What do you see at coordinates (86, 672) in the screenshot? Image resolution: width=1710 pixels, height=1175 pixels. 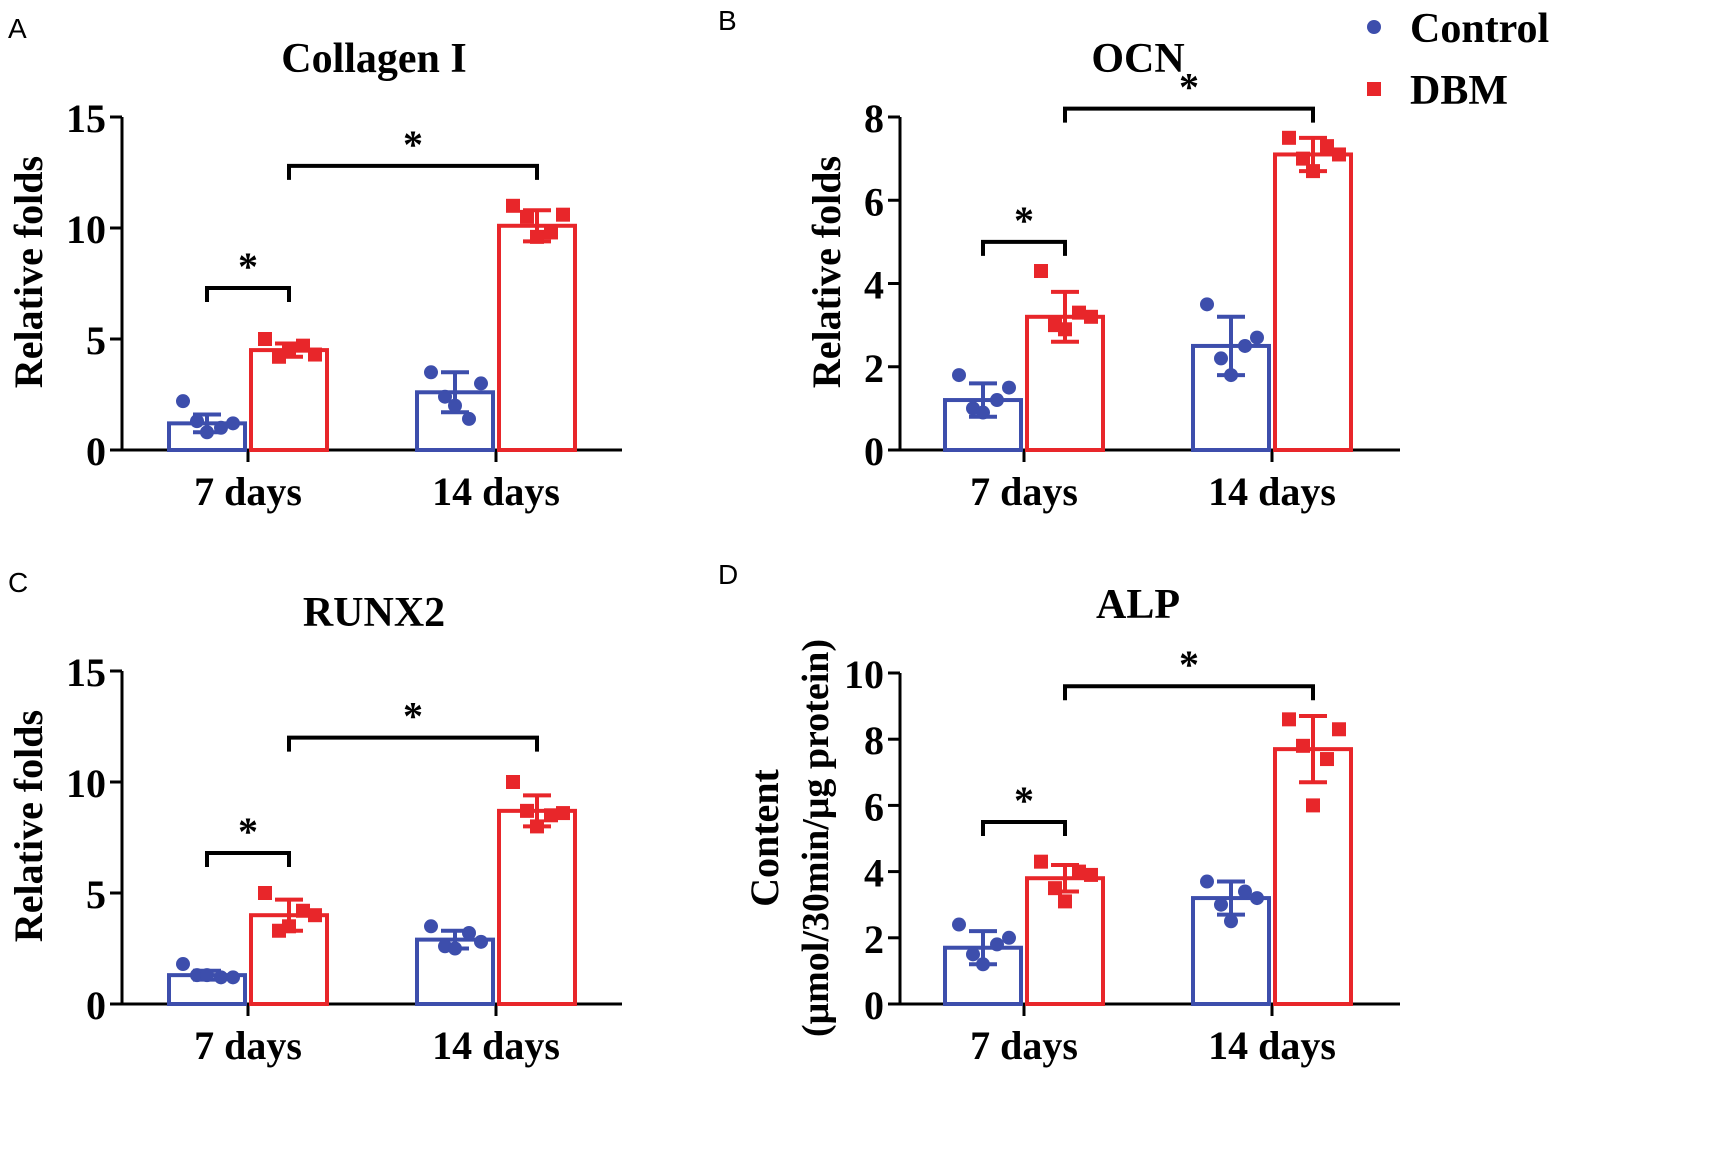 I see `y-tick-label-15: 15` at bounding box center [86, 672].